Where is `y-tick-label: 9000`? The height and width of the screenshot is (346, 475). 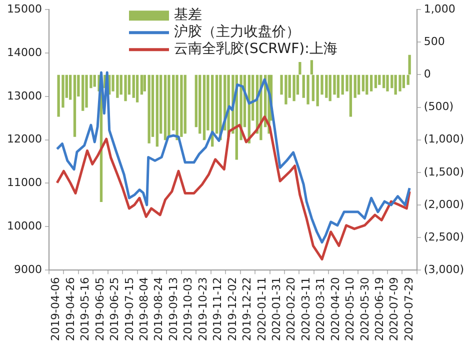
y-tick-label: 9000 is located at coordinates (28, 269).